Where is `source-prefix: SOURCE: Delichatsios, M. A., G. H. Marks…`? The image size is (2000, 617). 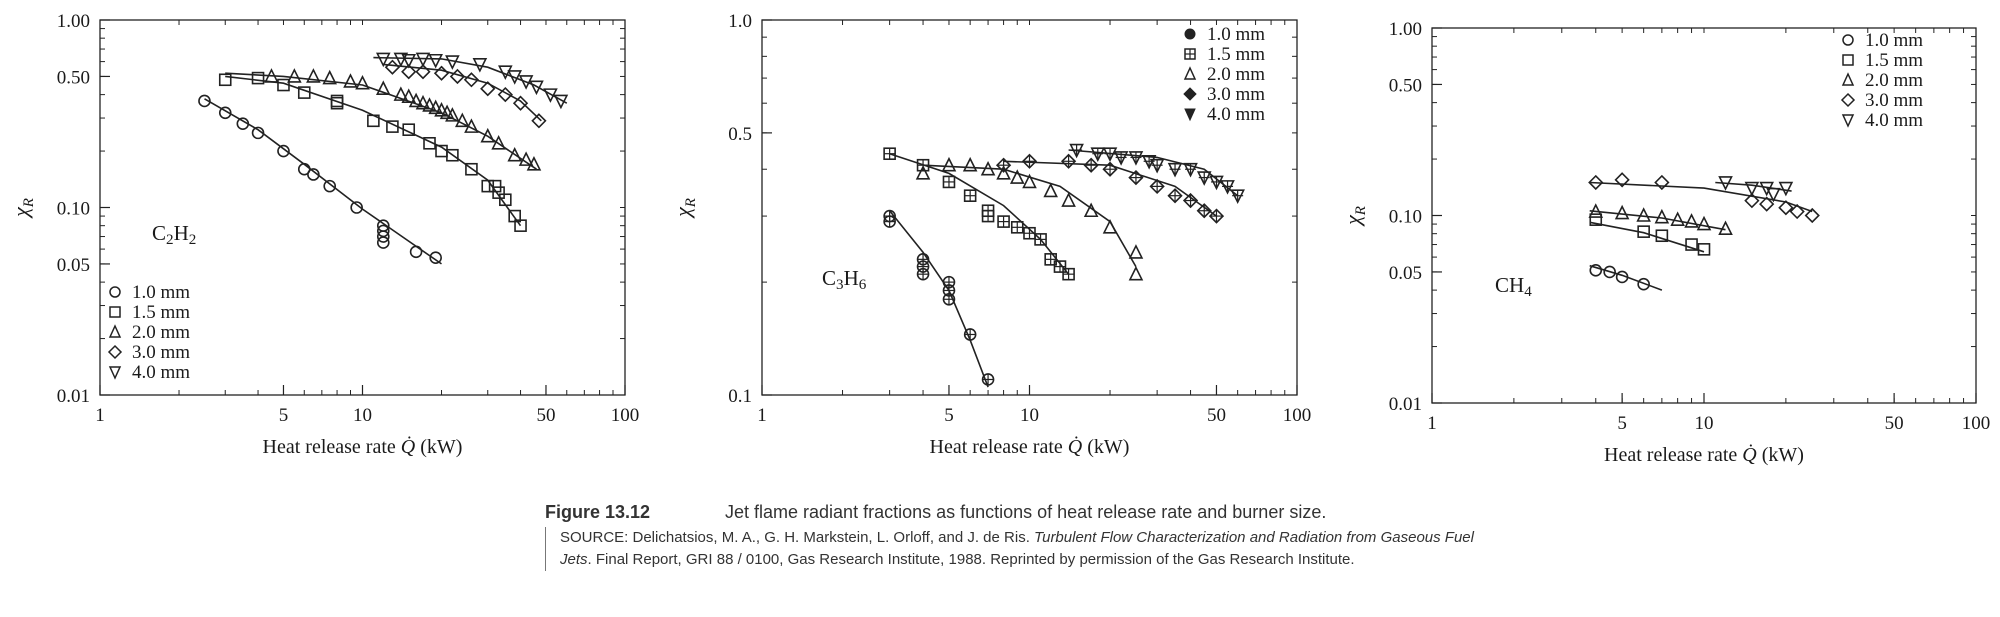
source-prefix: SOURCE: Delichatsios, M. A., G. H. Marks… is located at coordinates (797, 537).